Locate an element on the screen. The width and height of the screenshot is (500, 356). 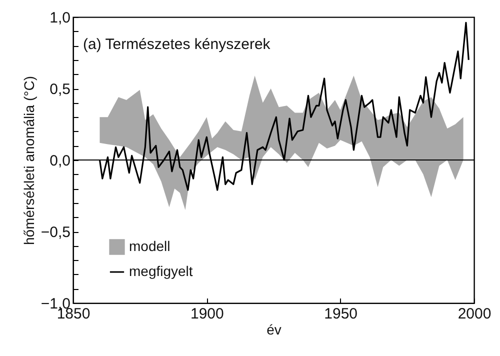
y-tick-label: 0,0 is located at coordinates (60, 161).